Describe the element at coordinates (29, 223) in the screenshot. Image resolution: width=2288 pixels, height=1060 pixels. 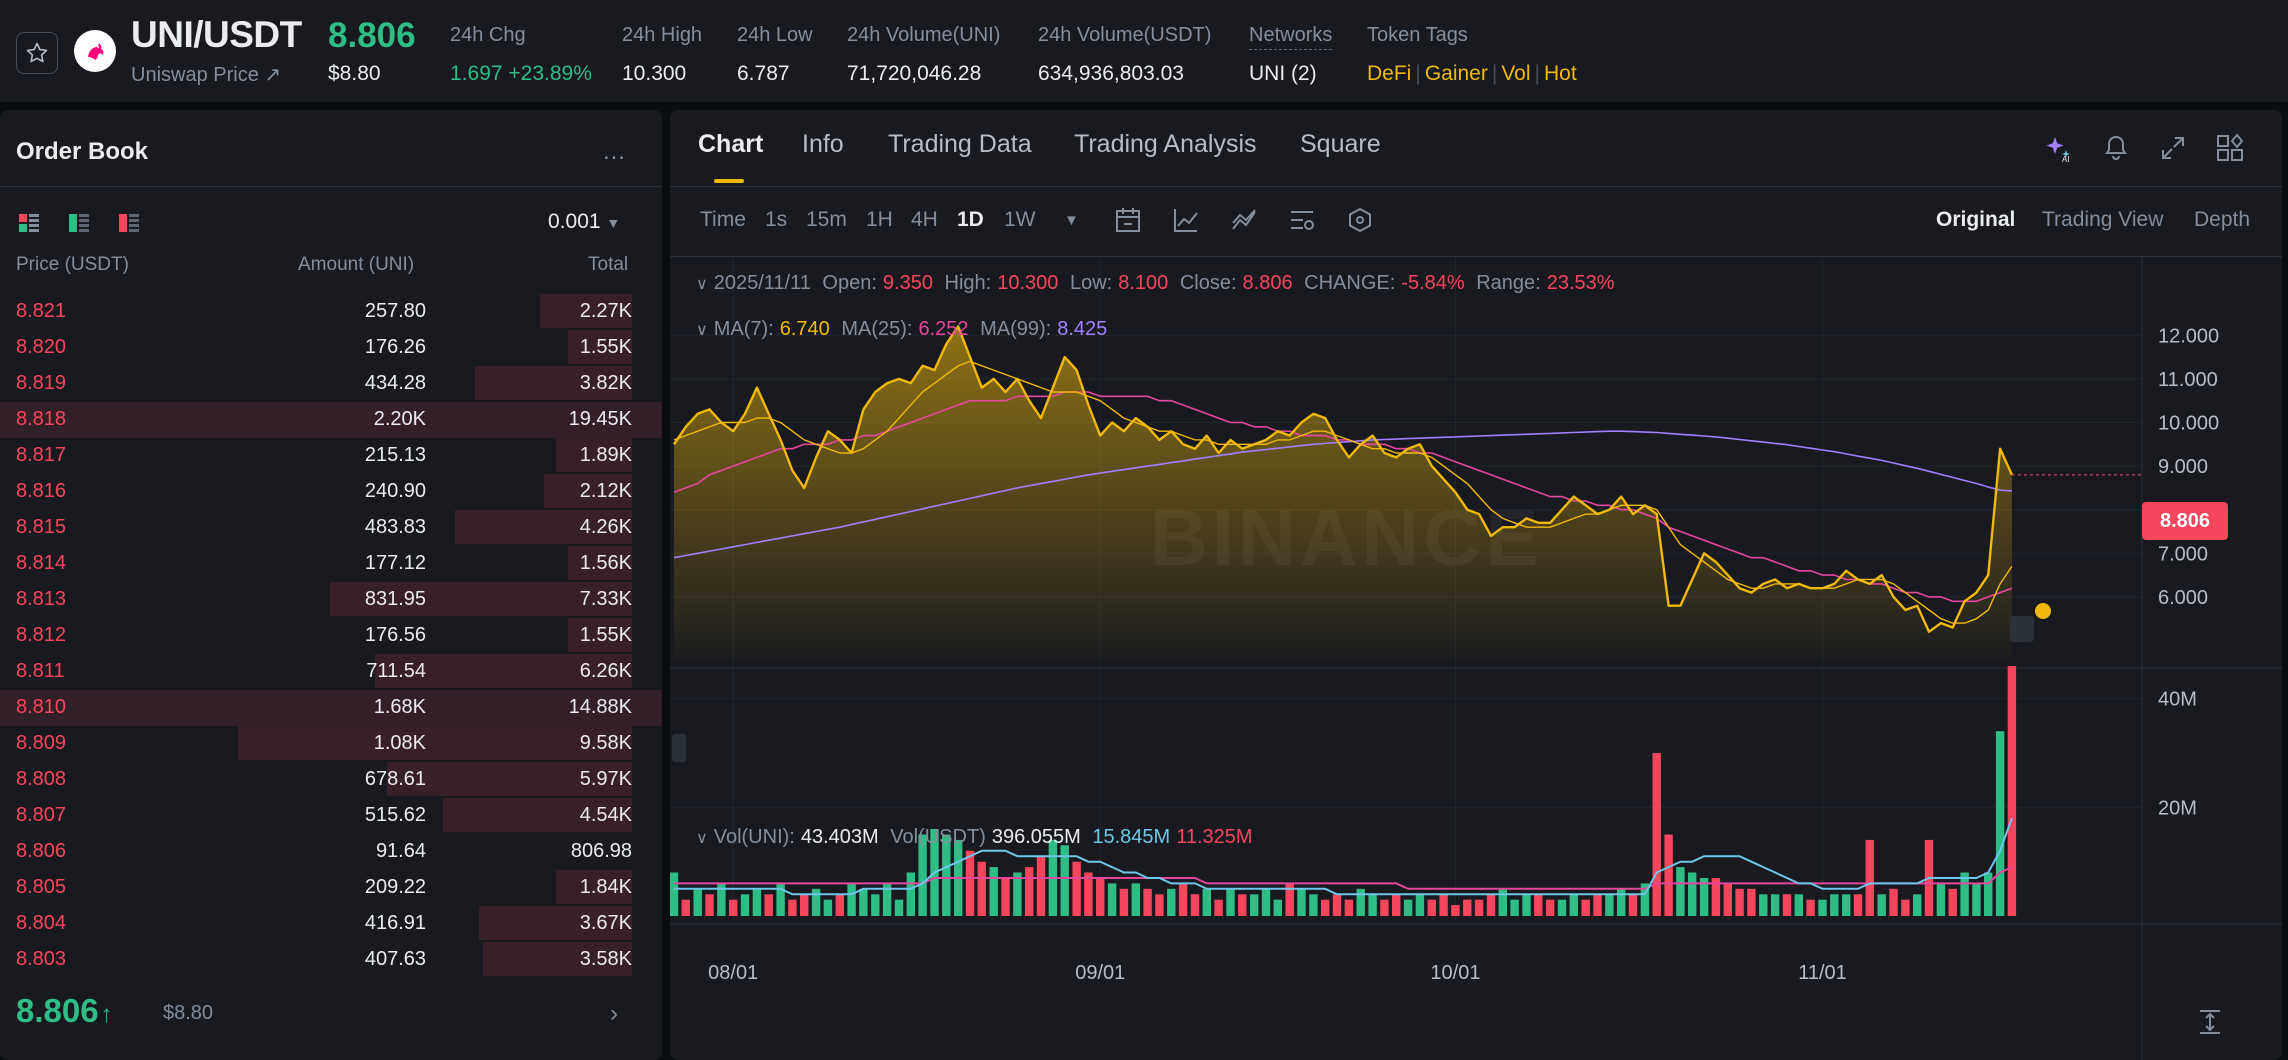
I see `both-sides-view-icon` at that location.